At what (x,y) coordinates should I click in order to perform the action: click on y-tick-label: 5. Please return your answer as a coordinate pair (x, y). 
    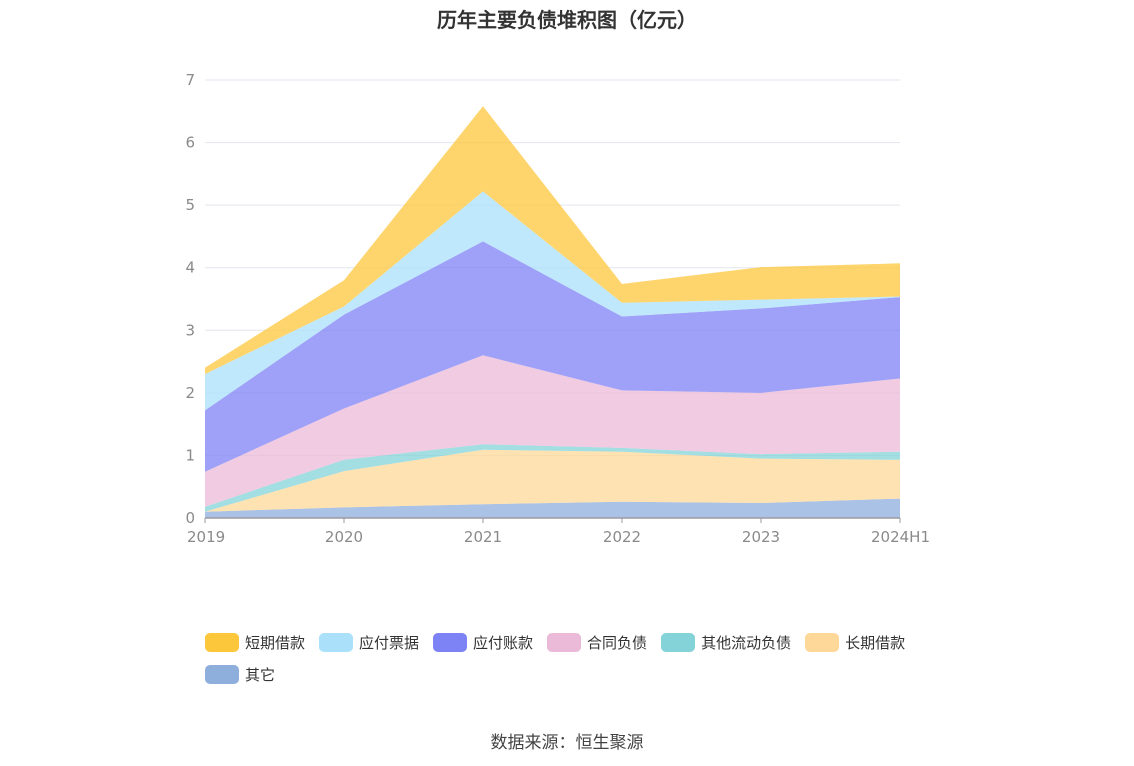
    Looking at the image, I should click on (190, 205).